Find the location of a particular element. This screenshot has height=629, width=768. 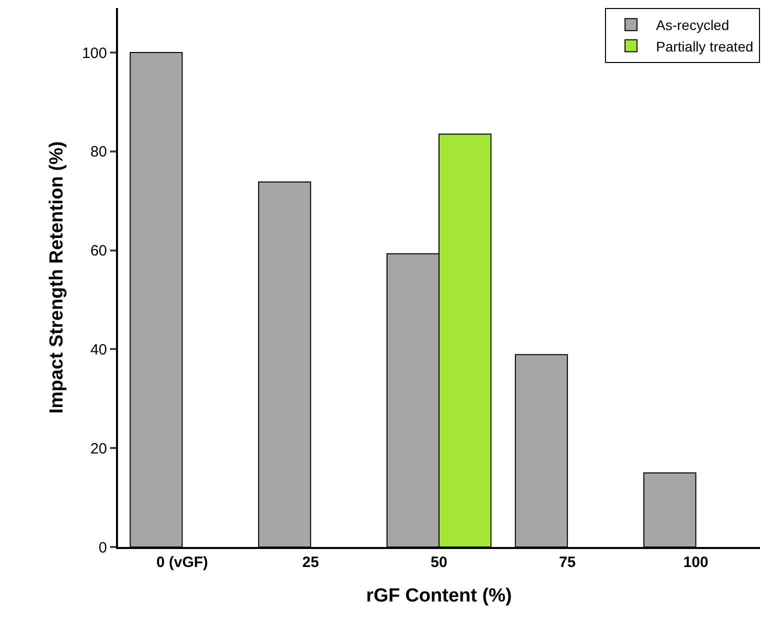

x-tick-label: 100 is located at coordinates (695, 562).